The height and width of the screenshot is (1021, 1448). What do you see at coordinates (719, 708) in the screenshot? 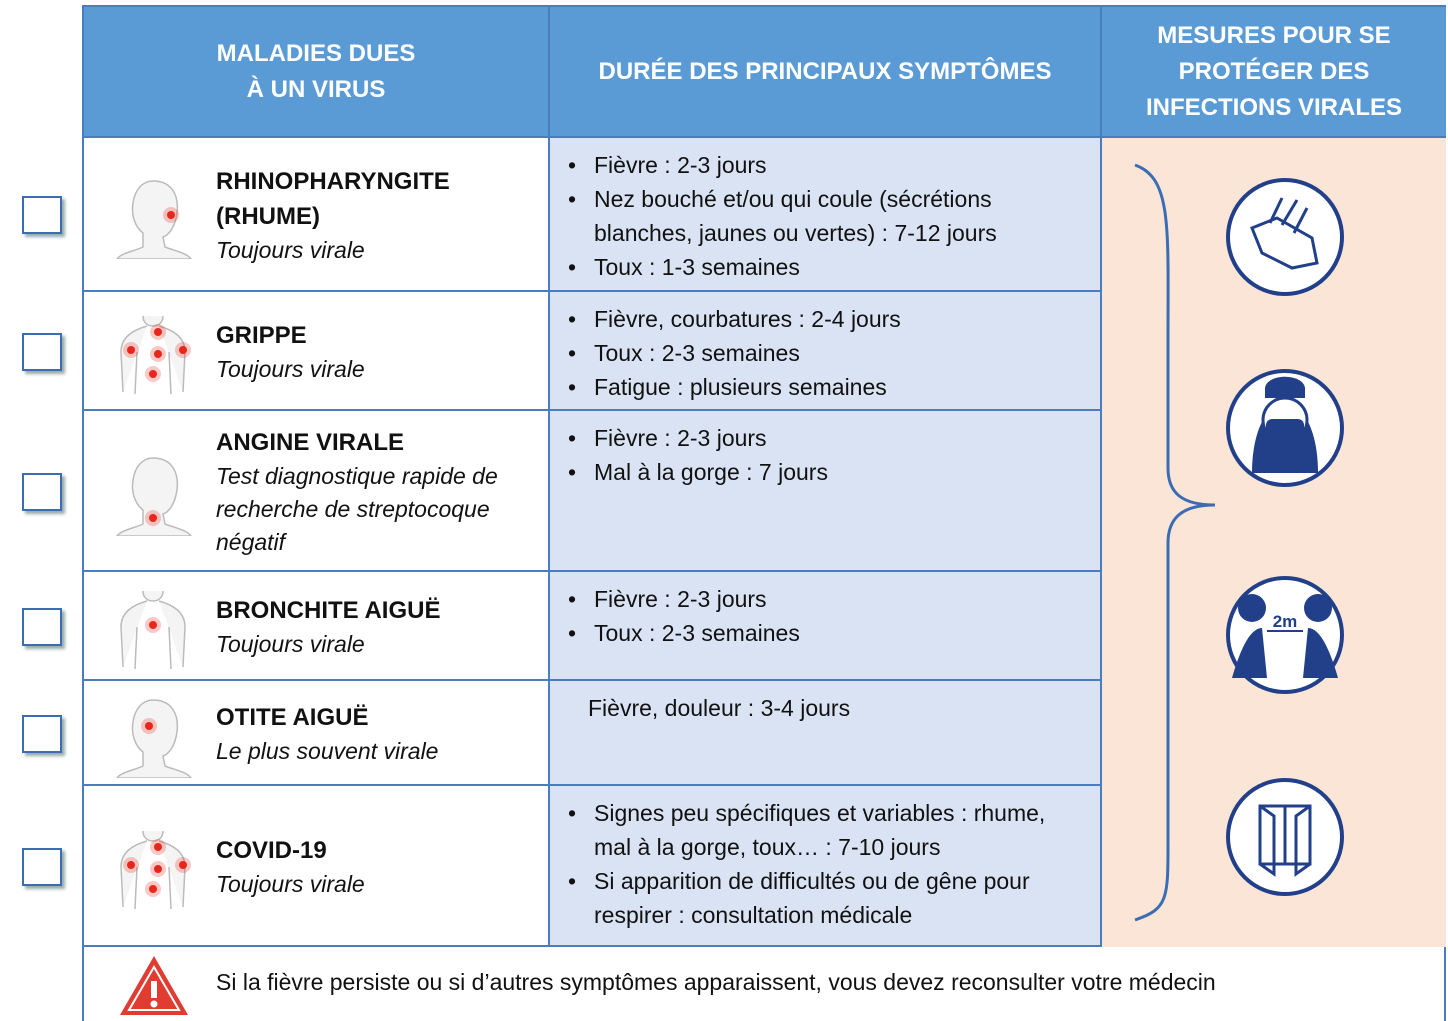
I see `symptom: Fièvre, douleur : 3-4 jours` at bounding box center [719, 708].